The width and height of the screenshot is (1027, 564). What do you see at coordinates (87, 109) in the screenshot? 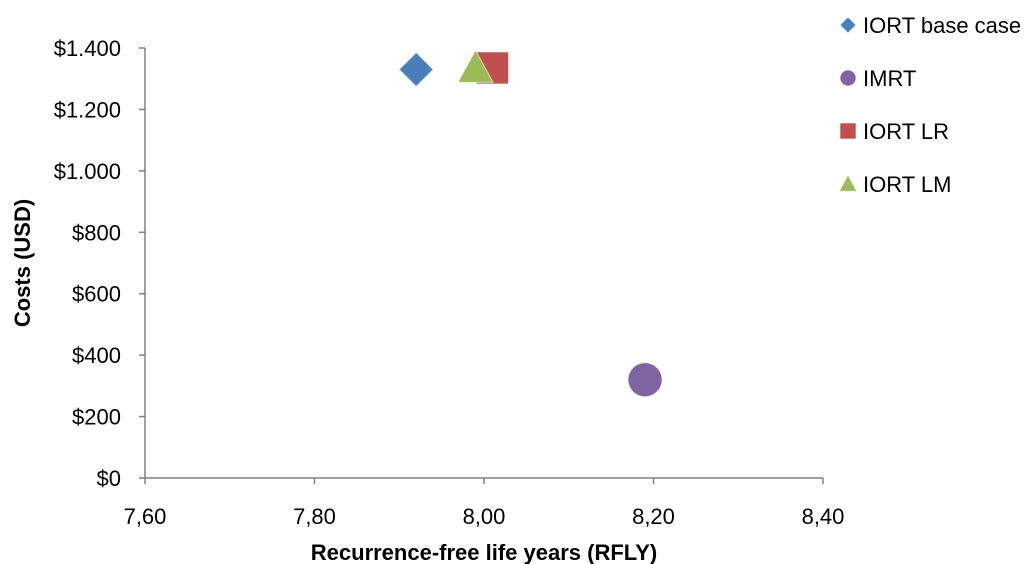
I see `y-tick-label: $1.200` at bounding box center [87, 109].